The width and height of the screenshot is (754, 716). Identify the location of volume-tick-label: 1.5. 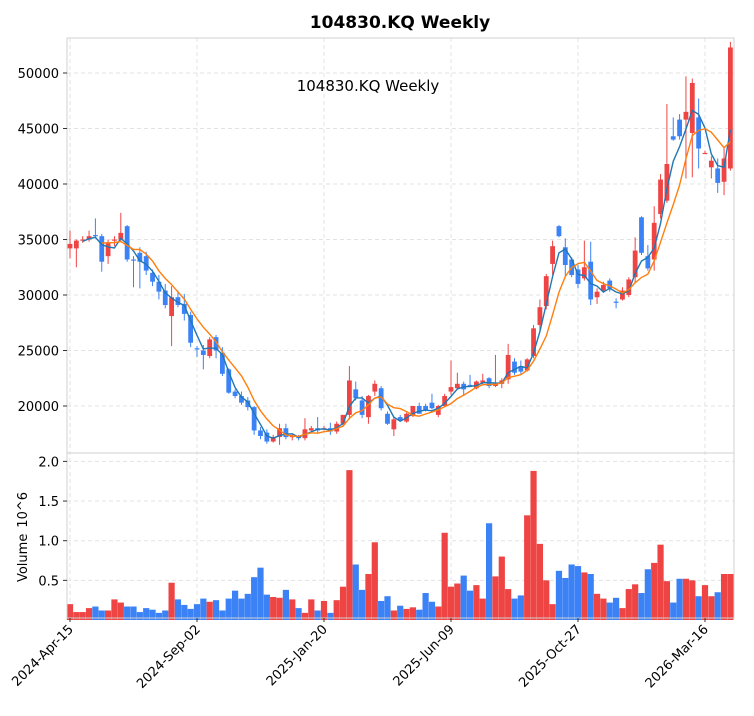
(48, 502).